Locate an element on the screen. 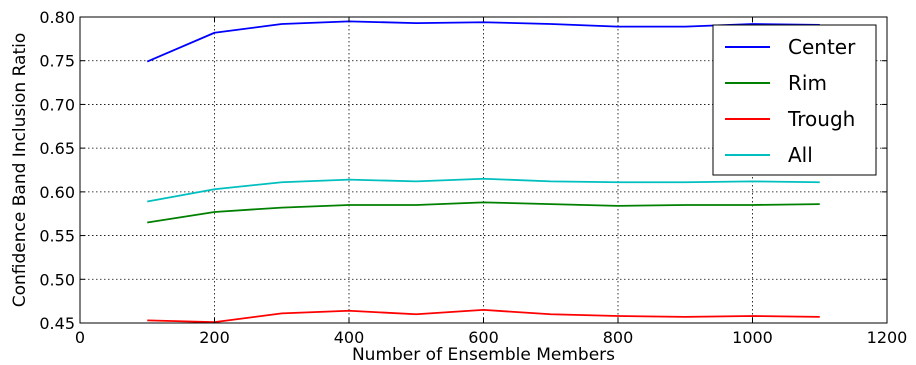 The height and width of the screenshot is (365, 916). legend: Center Rim Trough All is located at coordinates (794, 100).